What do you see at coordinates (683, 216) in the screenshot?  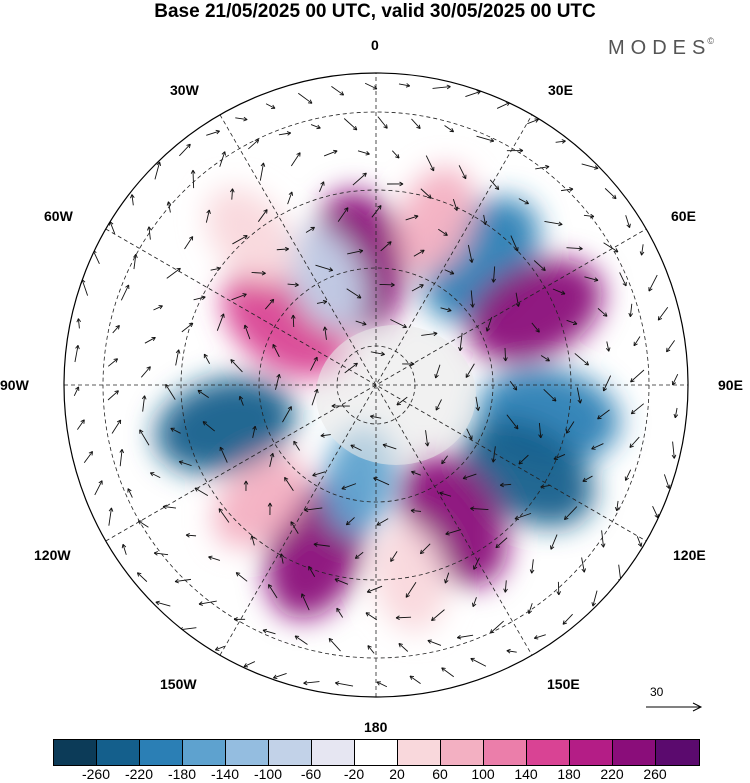 I see `lon-label-60e: 60E` at bounding box center [683, 216].